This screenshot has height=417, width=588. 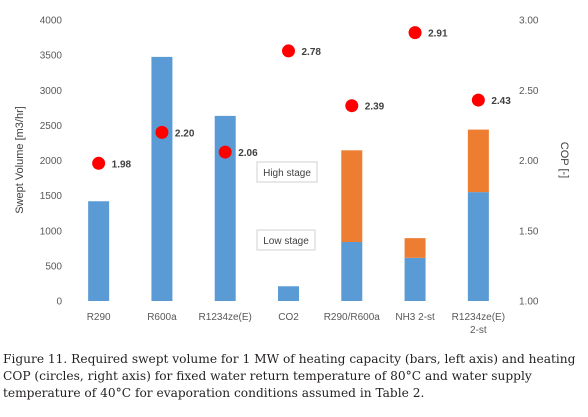 What do you see at coordinates (288, 317) in the screenshot?
I see `x-tick-label: CO2` at bounding box center [288, 317].